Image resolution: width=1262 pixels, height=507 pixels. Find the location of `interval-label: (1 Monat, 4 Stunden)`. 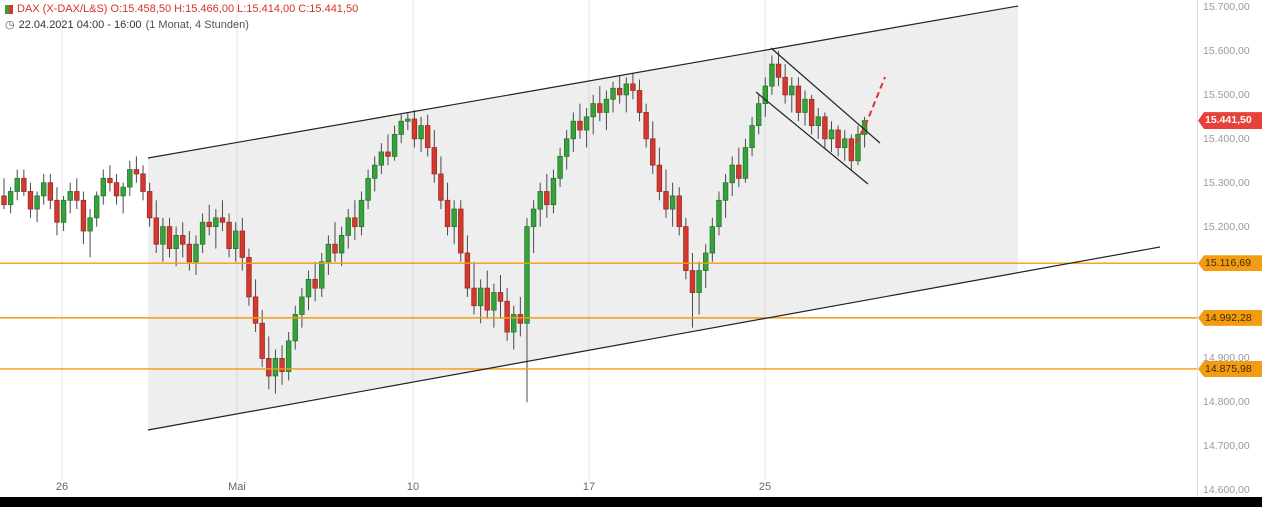

interval-label: (1 Monat, 4 Stunden) is located at coordinates (197, 24).